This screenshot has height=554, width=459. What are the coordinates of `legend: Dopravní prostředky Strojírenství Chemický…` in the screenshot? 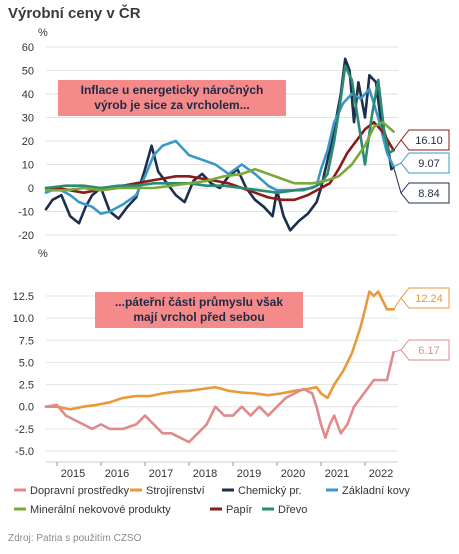 It's located at (212, 500).